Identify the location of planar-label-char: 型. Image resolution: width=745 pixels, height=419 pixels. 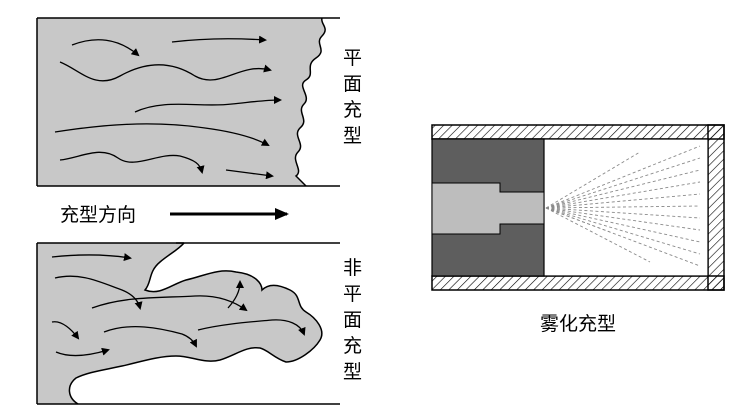
(352, 136).